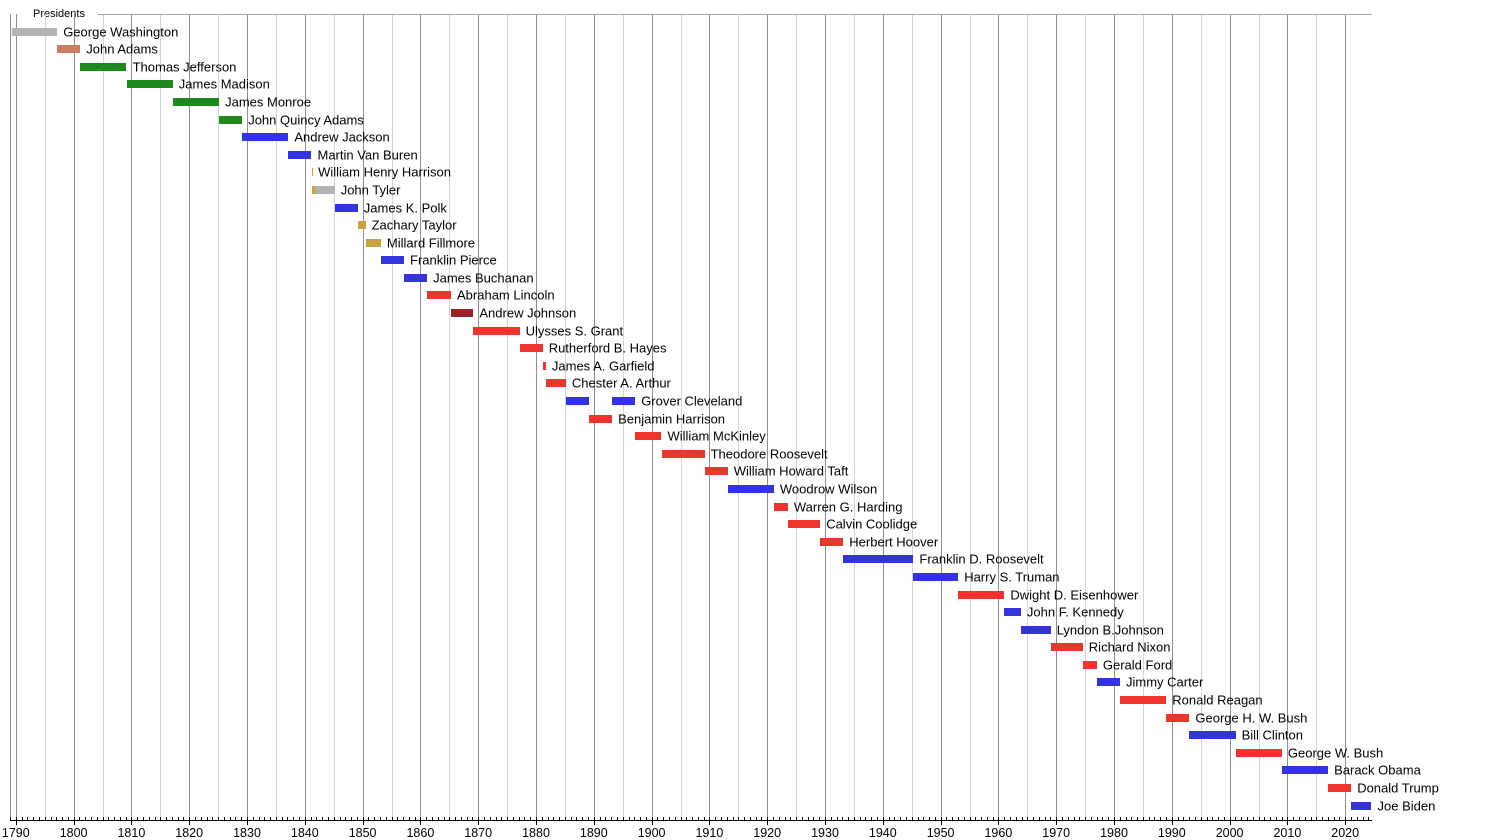 The image size is (1500, 840). Describe the element at coordinates (607, 348) in the screenshot. I see `president-label: Rutherford B. Hayes` at that location.